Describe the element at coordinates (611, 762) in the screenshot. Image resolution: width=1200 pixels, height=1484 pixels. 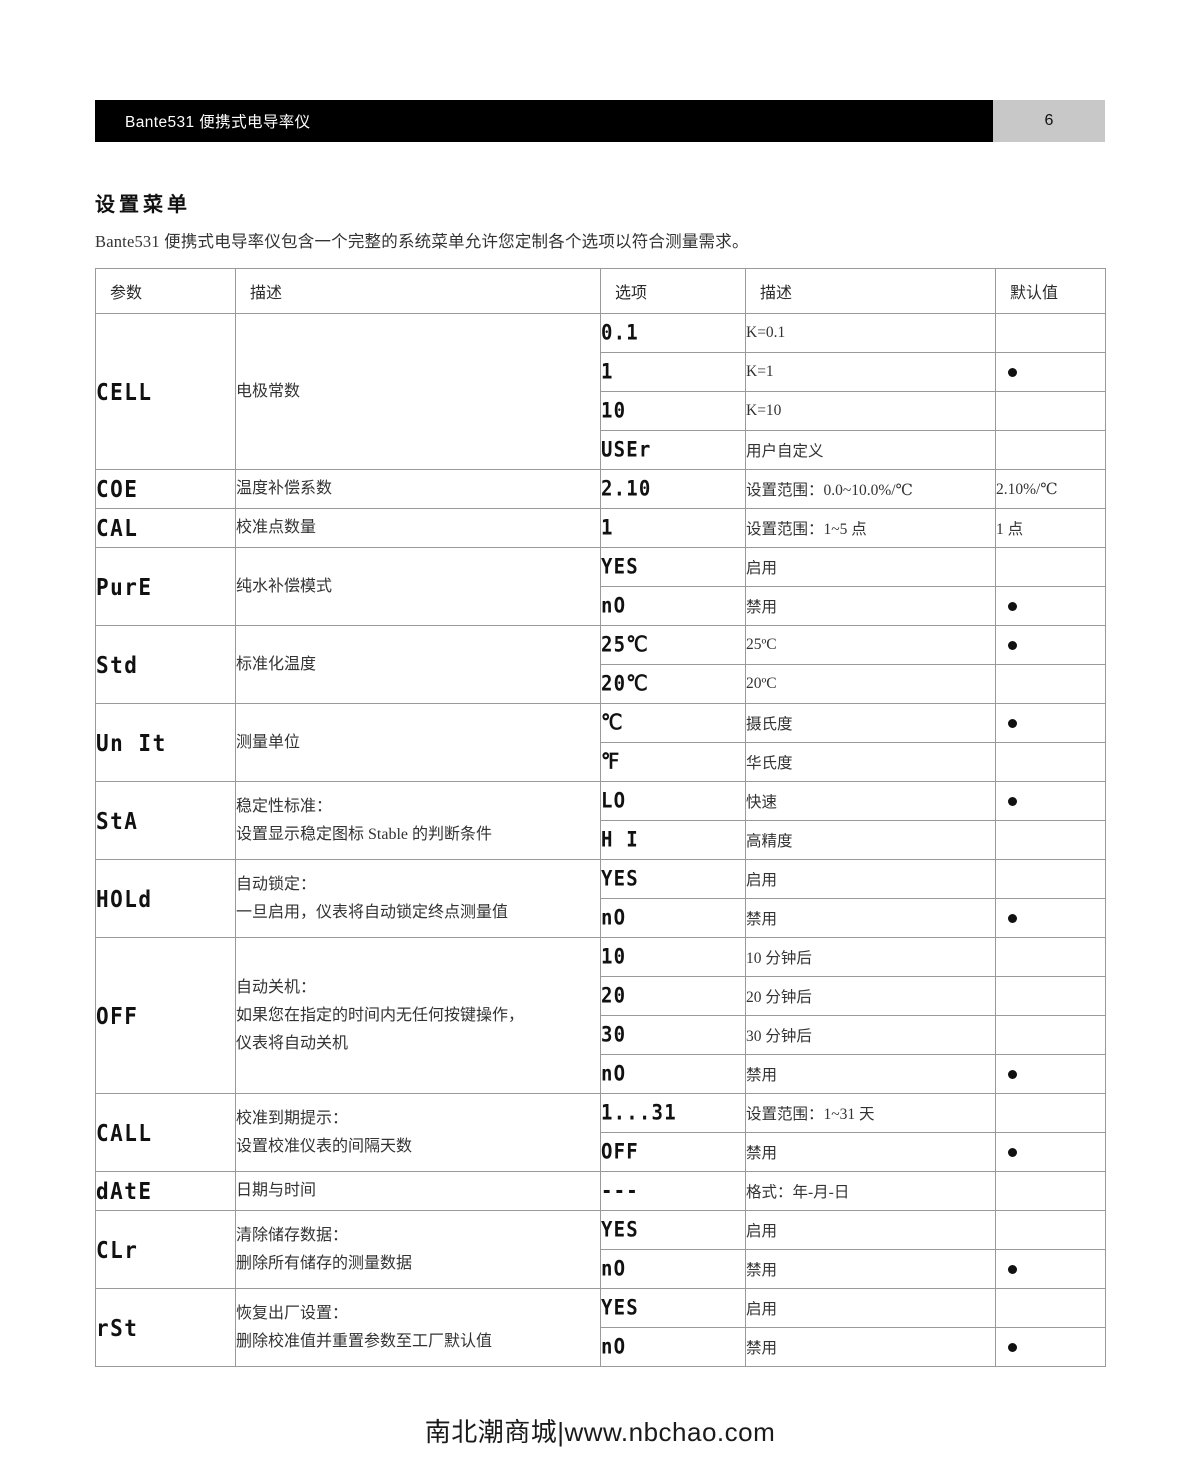
I see `lcd-option-value: ℉` at that location.